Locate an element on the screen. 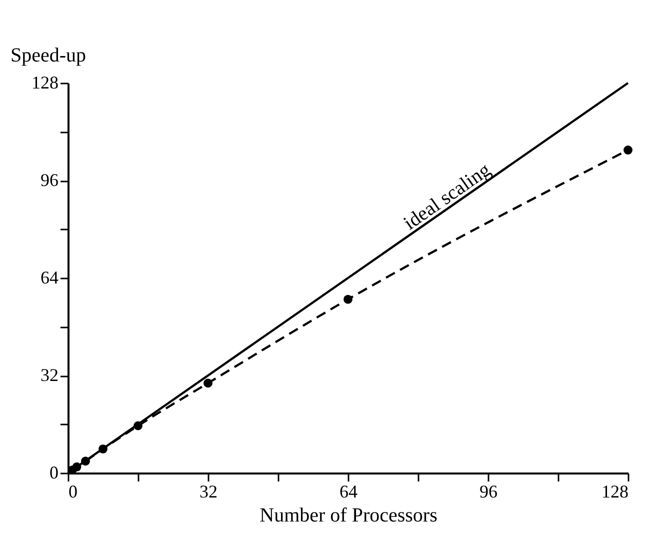  y-tick-label: 0 is located at coordinates (54, 472).